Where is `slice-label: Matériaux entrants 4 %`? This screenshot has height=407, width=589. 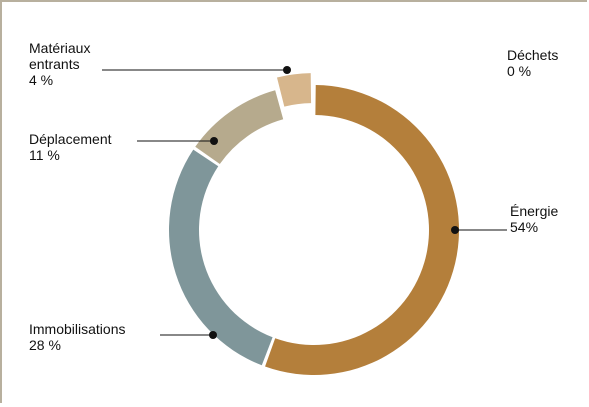
slice-label: Matériaux entrants 4 % is located at coordinates (69, 64).